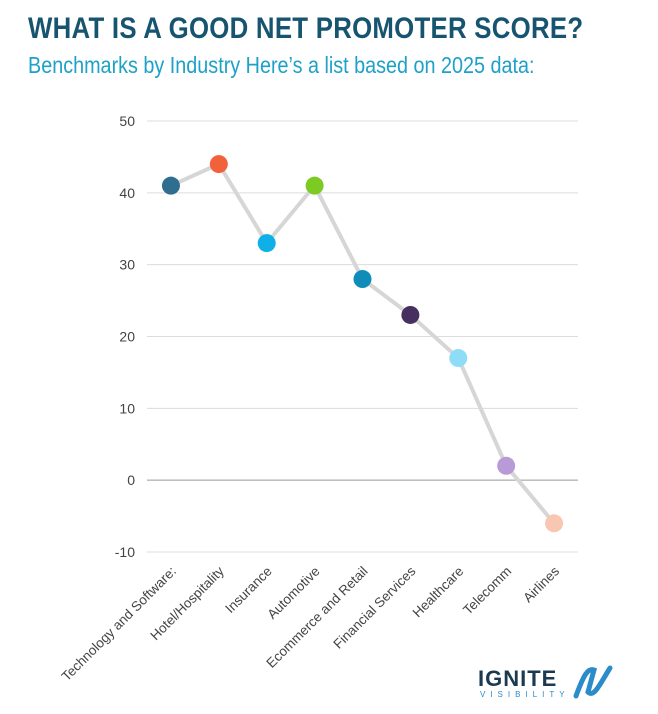 This screenshot has width=658, height=714. I want to click on logo-mark-icon, so click(593, 682).